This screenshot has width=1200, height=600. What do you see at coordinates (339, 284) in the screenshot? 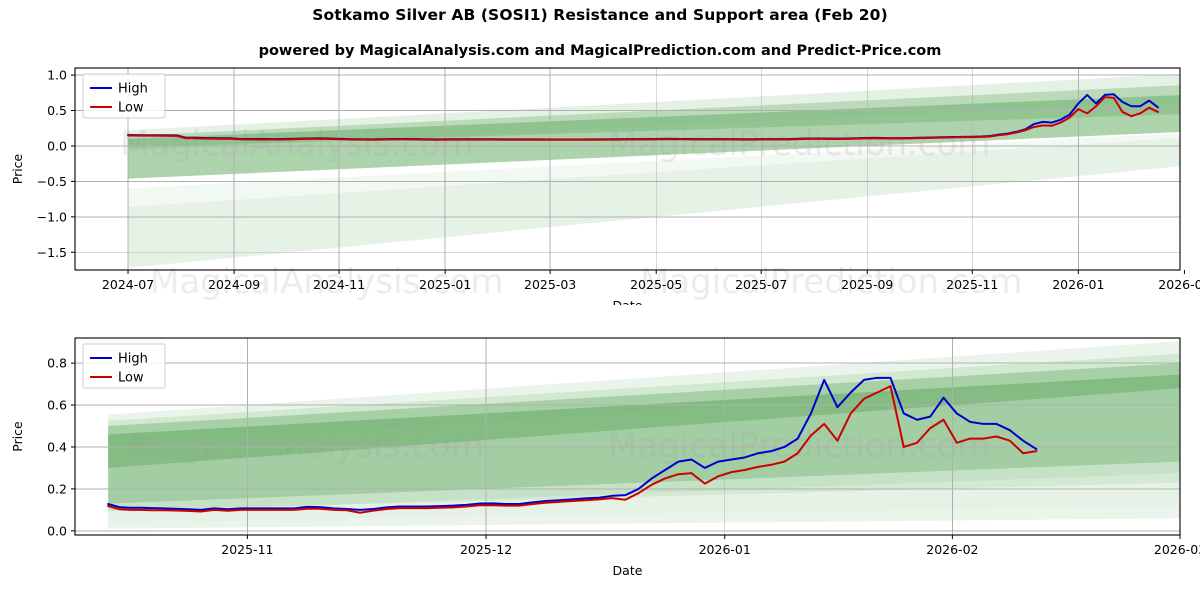
I see `x-tick-label: 2024-11` at bounding box center [339, 284].